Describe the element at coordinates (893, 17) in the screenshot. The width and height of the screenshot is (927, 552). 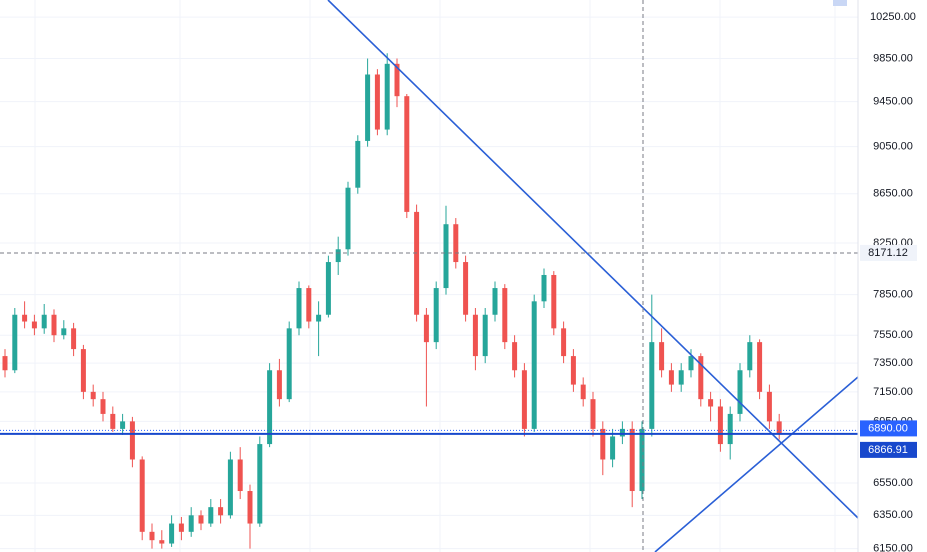
I see `y-tick-label: 10250.00` at that location.